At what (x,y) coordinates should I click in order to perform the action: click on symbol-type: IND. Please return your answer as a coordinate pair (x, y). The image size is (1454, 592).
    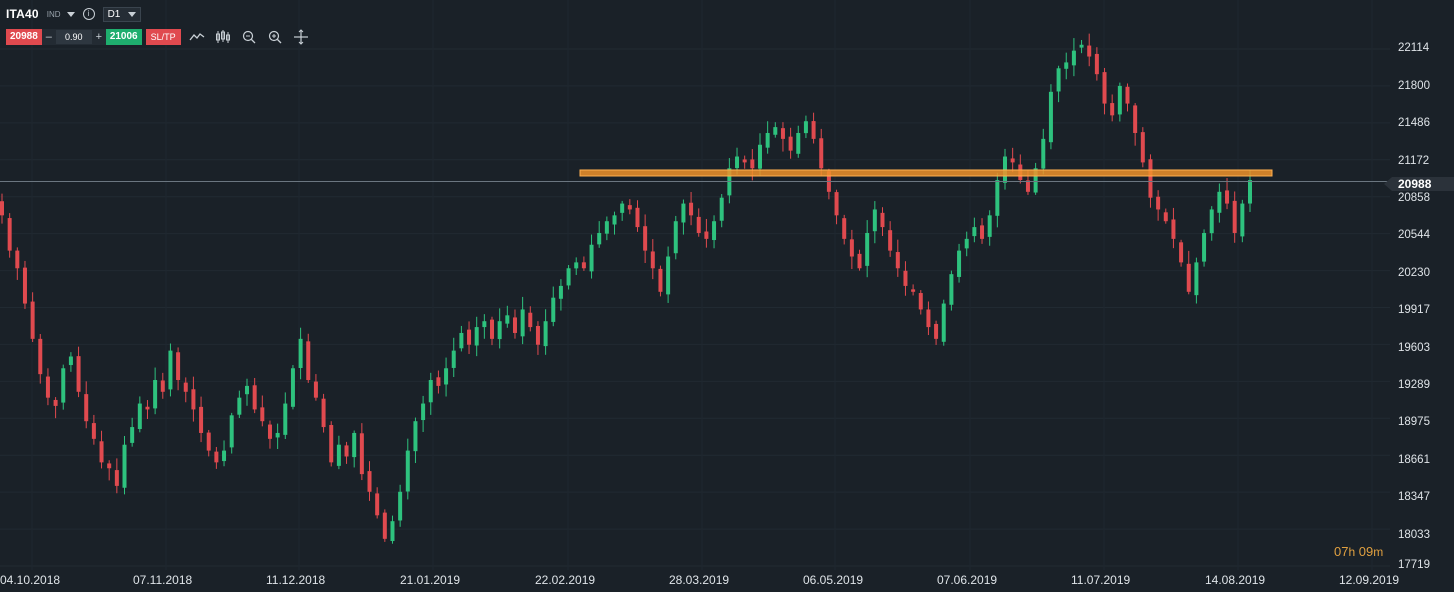
    Looking at the image, I should click on (53, 14).